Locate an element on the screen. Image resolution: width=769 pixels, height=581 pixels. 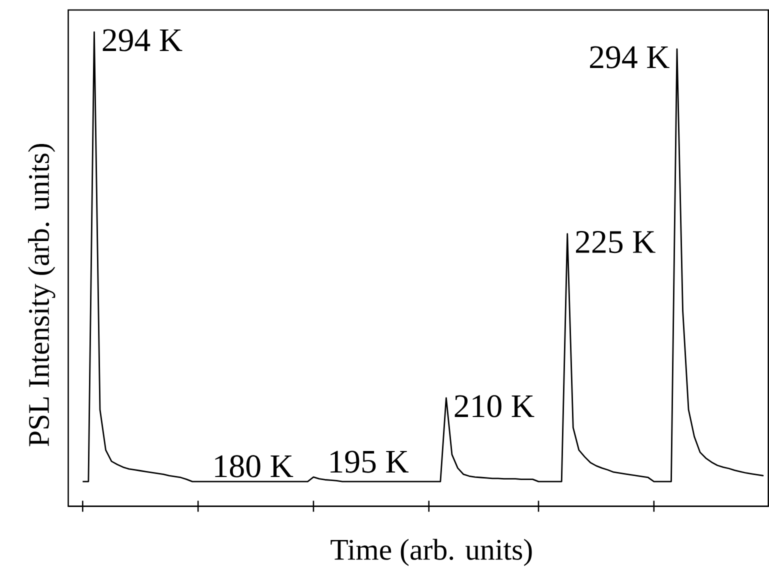
annotation: 225 K is located at coordinates (616, 242).